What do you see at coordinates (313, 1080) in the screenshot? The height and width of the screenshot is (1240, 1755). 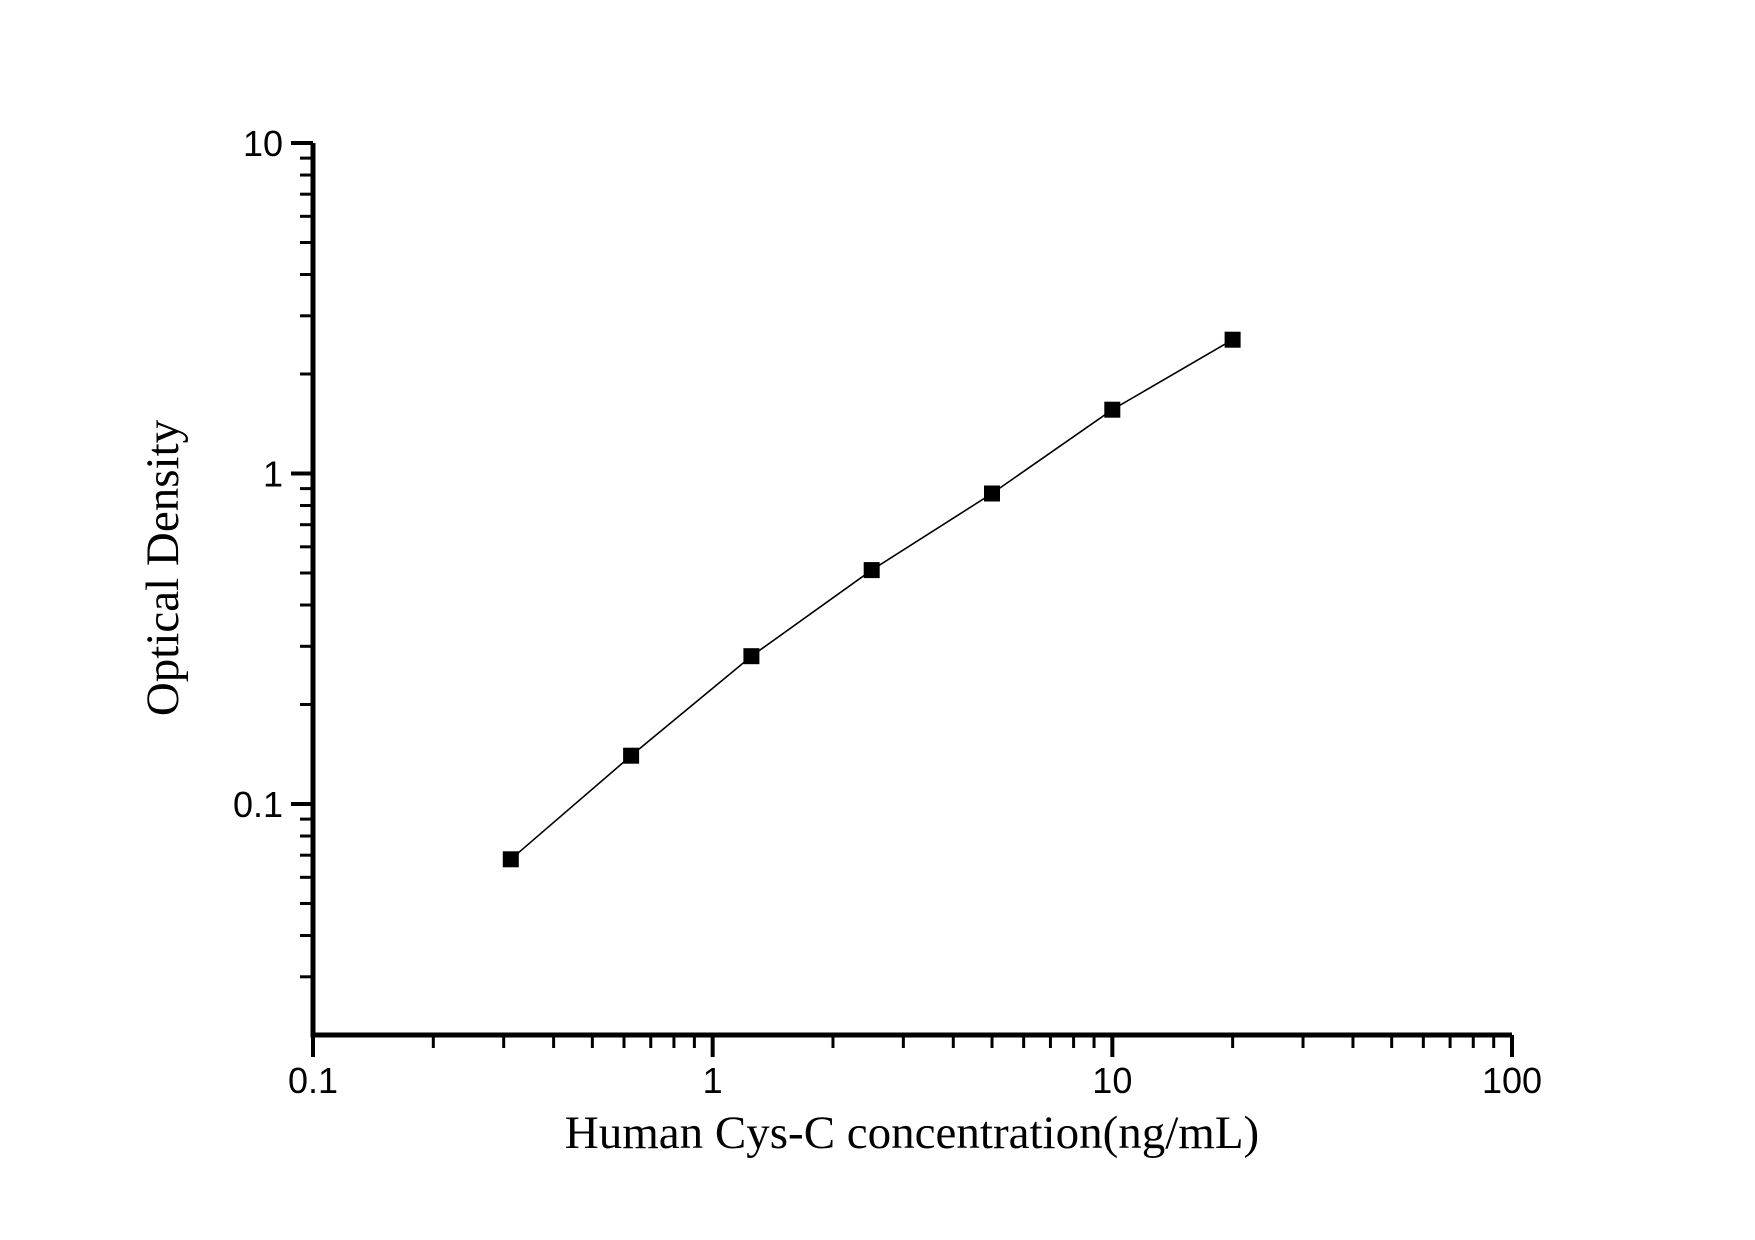 I see `x-tick-label: 0.1` at bounding box center [313, 1080].